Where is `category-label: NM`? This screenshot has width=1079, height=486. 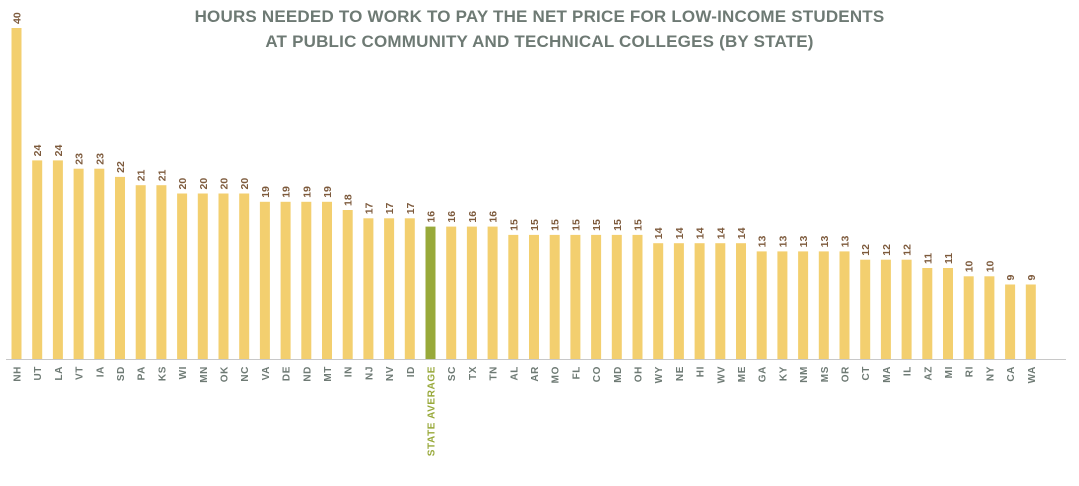
category-label: NM is located at coordinates (804, 374).